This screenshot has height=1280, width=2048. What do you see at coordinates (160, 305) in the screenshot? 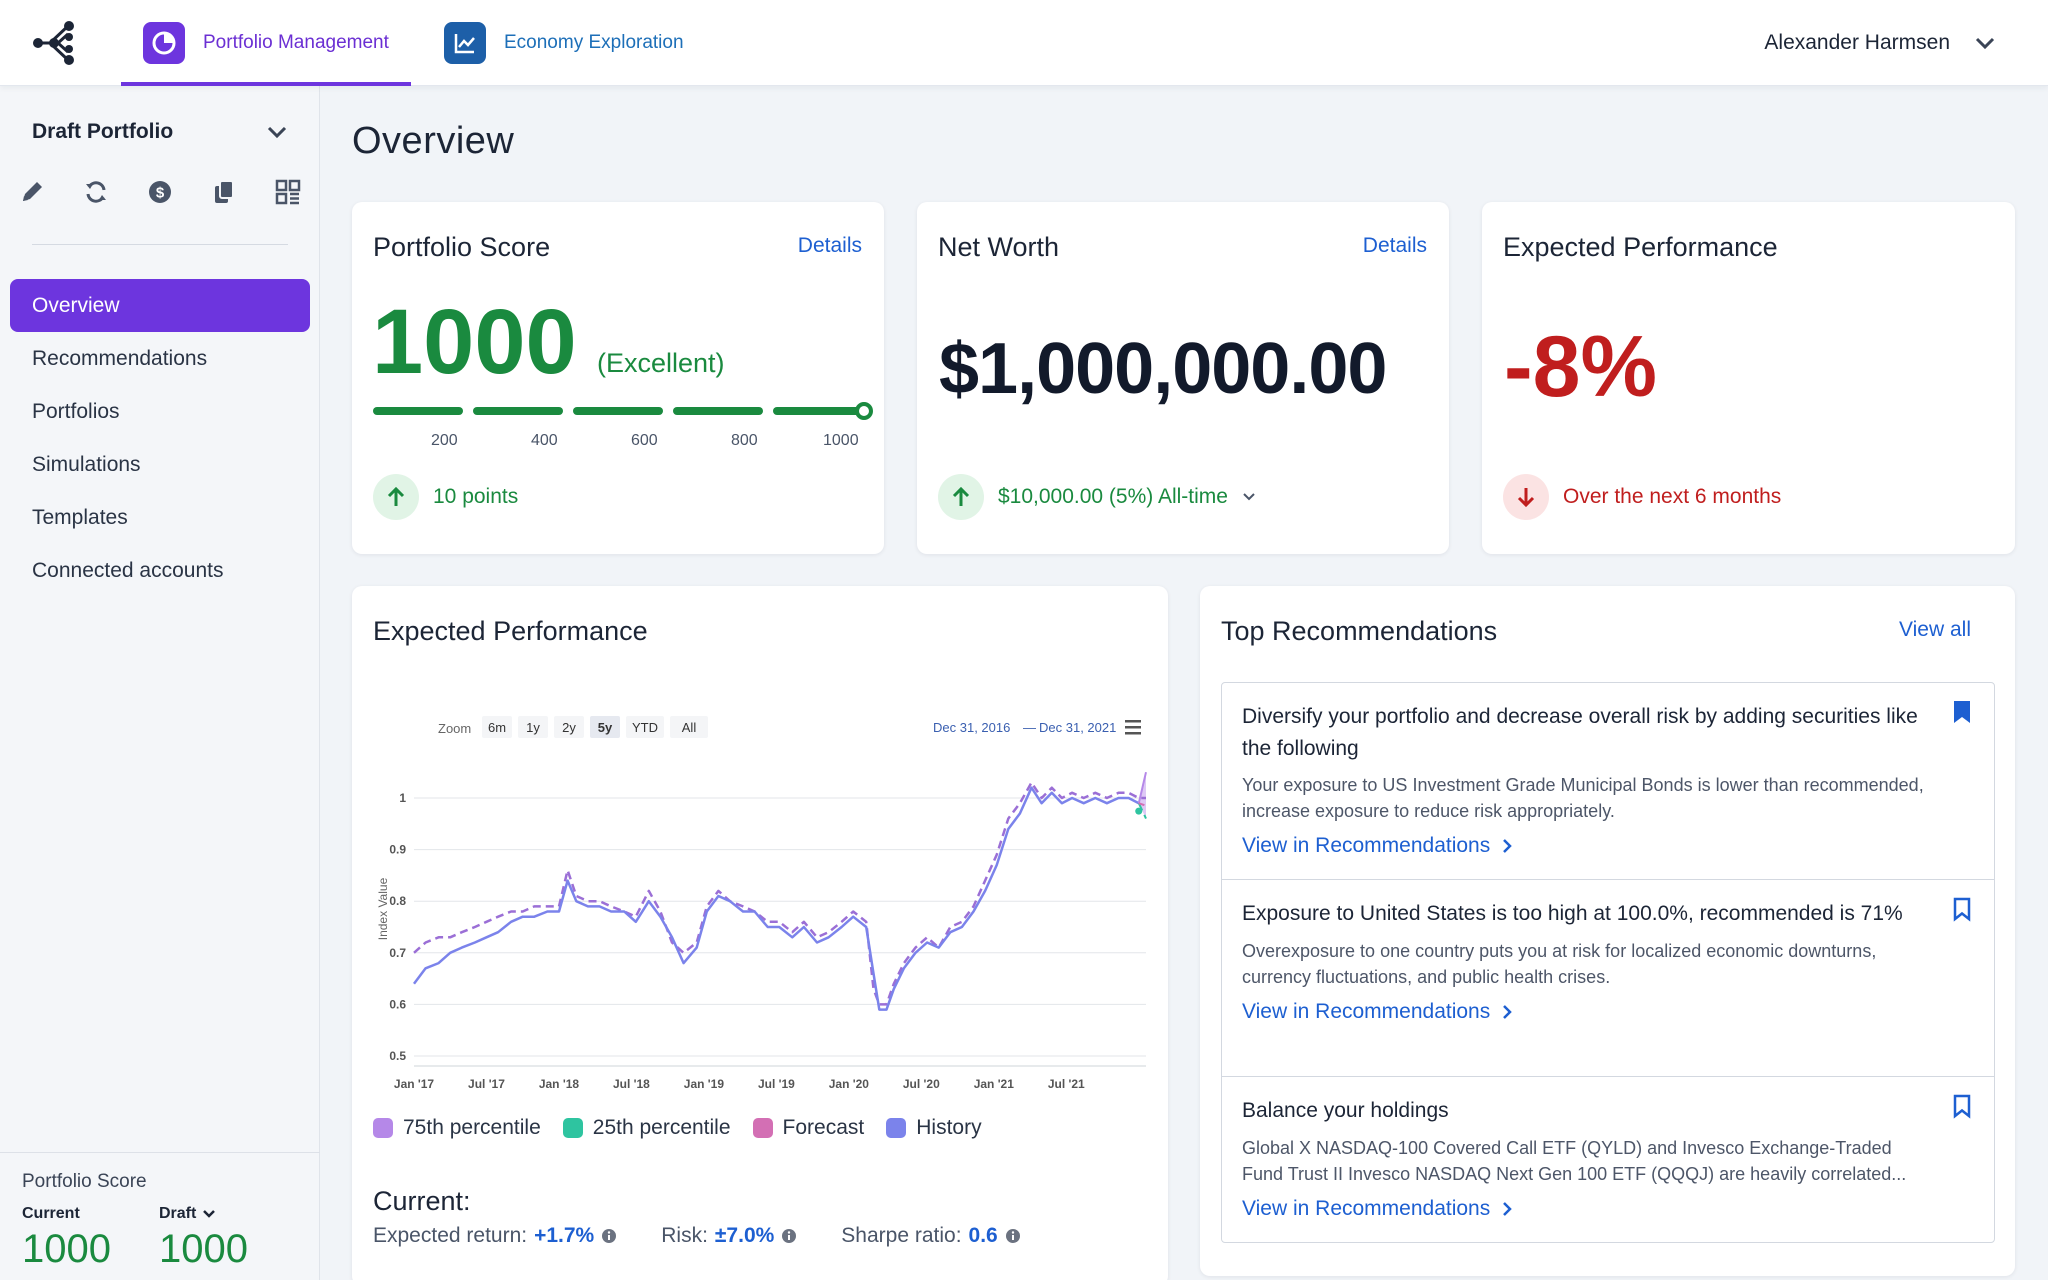
I see `sidebar-item-overview: Overview` at bounding box center [160, 305].